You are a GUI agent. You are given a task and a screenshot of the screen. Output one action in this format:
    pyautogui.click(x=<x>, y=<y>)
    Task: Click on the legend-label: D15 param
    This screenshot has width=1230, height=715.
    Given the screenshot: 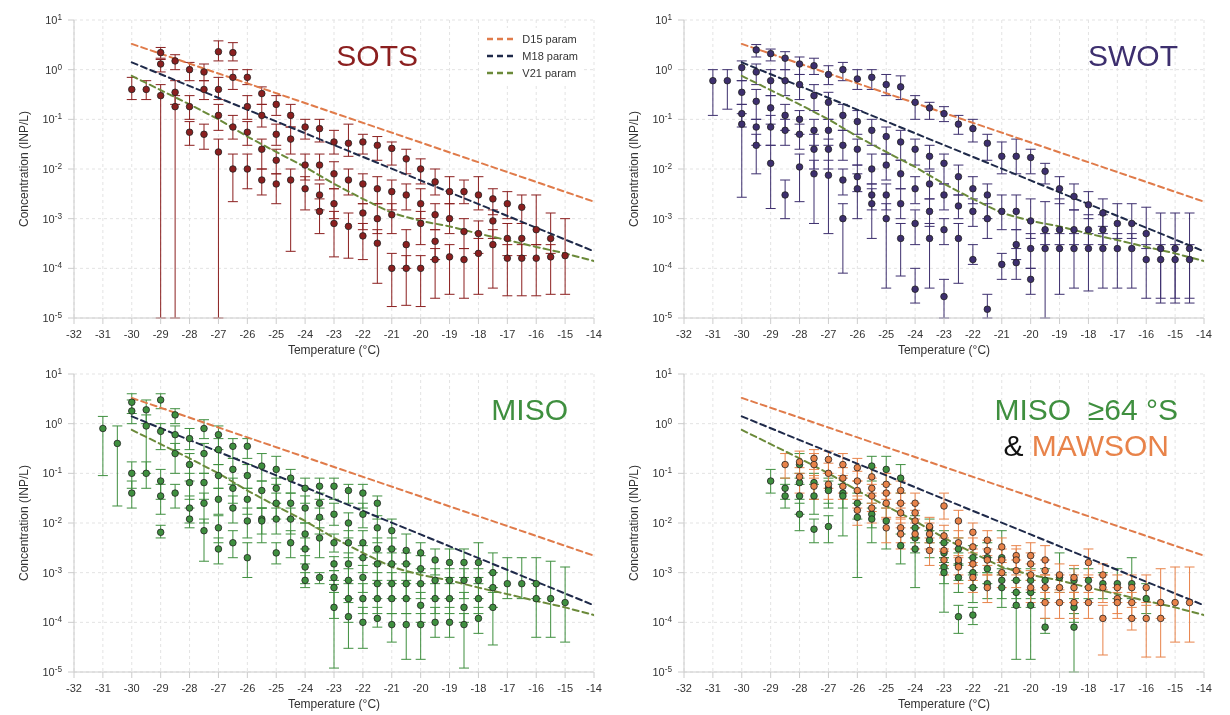 What is the action you would take?
    pyautogui.click(x=549, y=38)
    